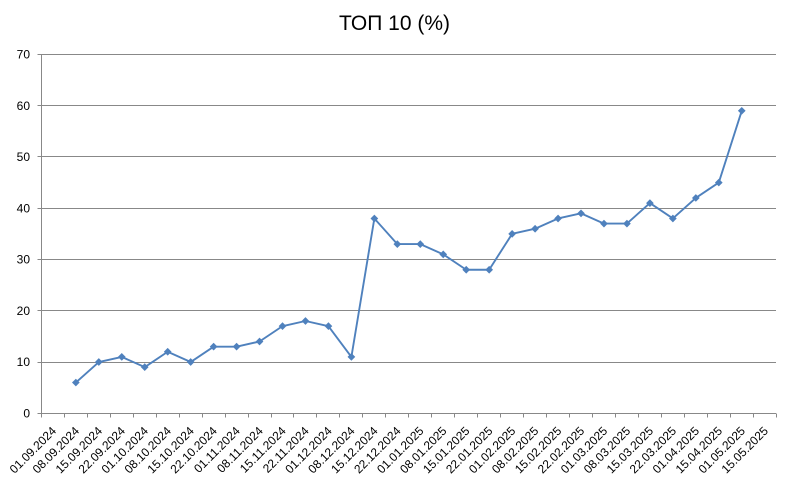 This screenshot has height=483, width=789. I want to click on svg-text: 0, so click(26, 414).